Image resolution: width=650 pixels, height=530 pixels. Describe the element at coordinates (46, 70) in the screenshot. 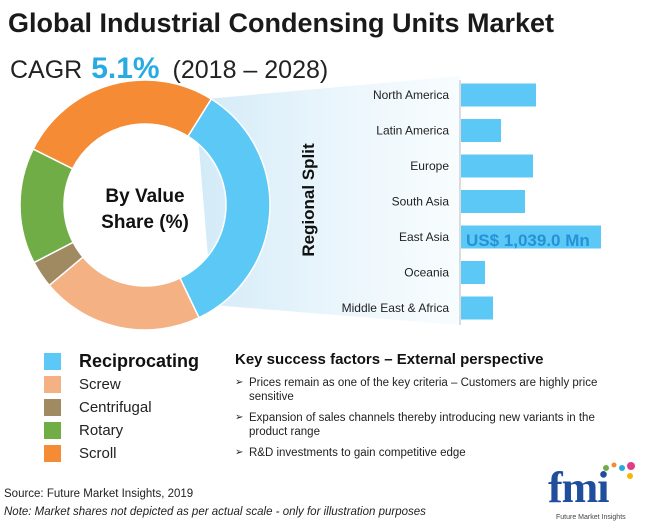

I see `cagr-label: CAGR` at that location.